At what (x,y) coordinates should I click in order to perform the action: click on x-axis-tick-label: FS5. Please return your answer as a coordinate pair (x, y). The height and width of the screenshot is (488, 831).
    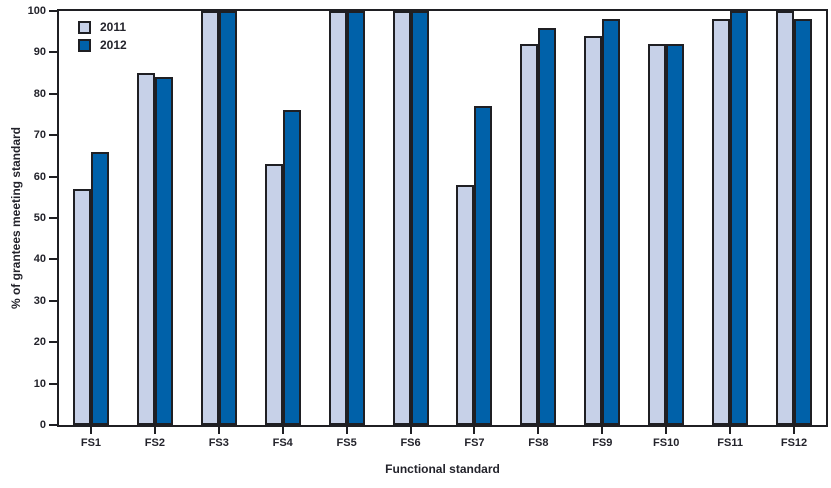
    Looking at the image, I should click on (346, 443).